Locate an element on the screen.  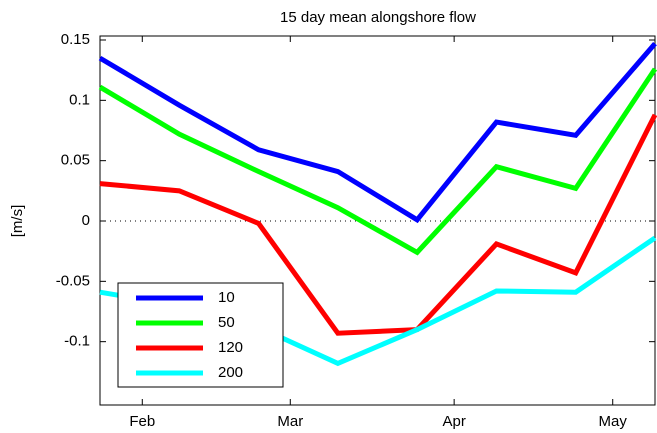
y-tick-label: -0.1 is located at coordinates (77, 341).